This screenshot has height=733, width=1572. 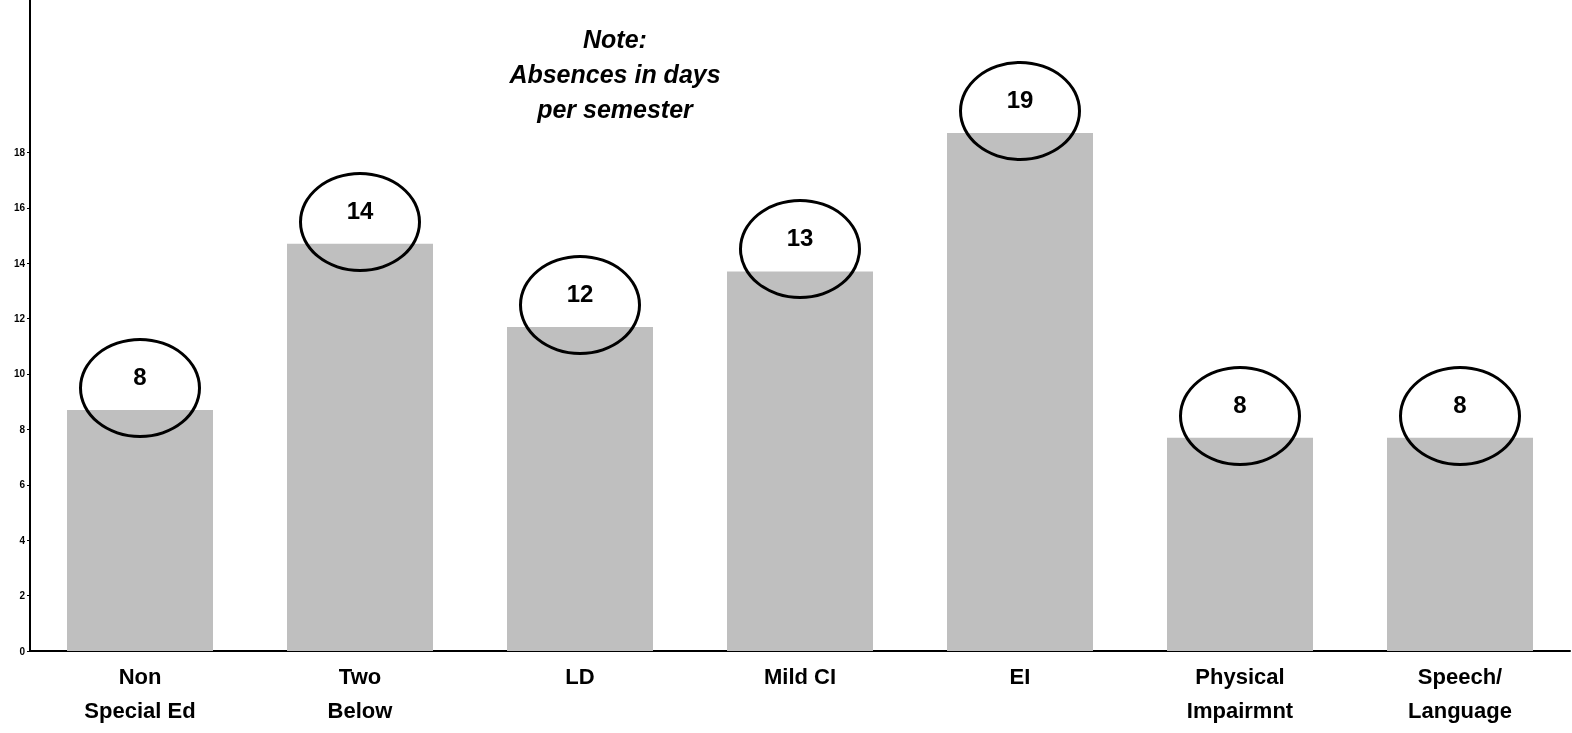 I want to click on x-tick-label: Physical Impairmnt, so click(x=1240, y=693).